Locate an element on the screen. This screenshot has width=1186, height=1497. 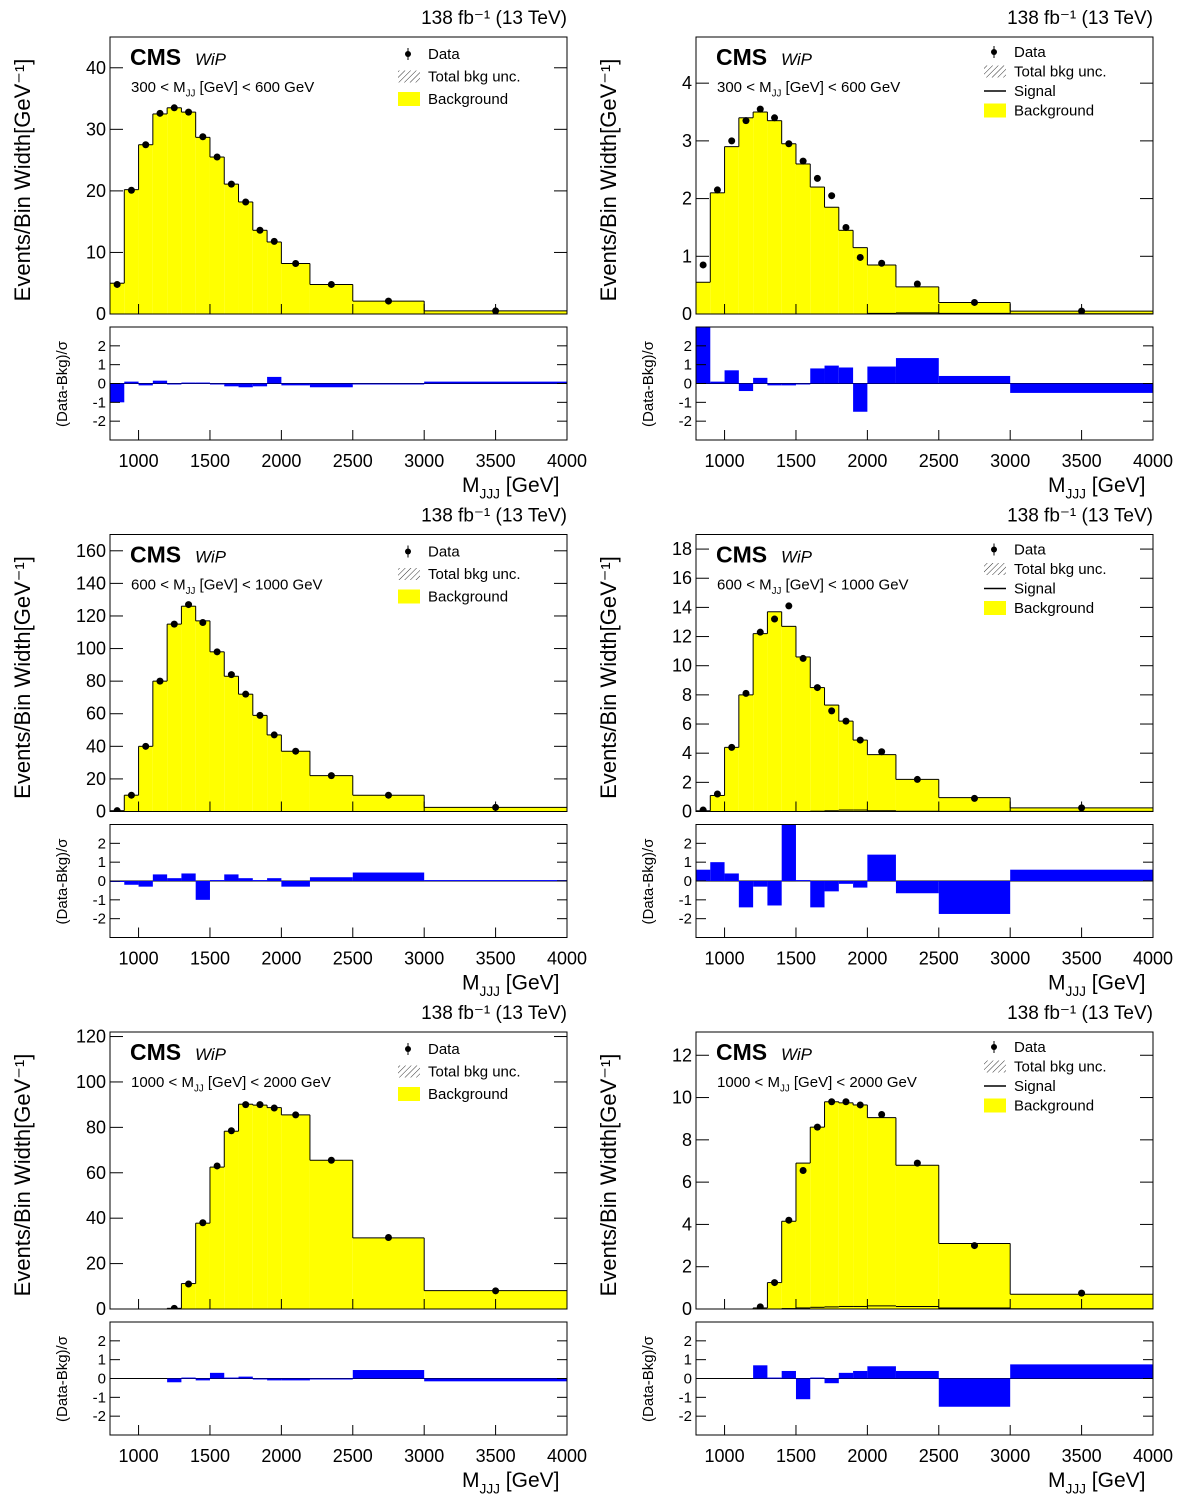
x-axis-label-rest: [GeV] is located at coordinates (1116, 983).